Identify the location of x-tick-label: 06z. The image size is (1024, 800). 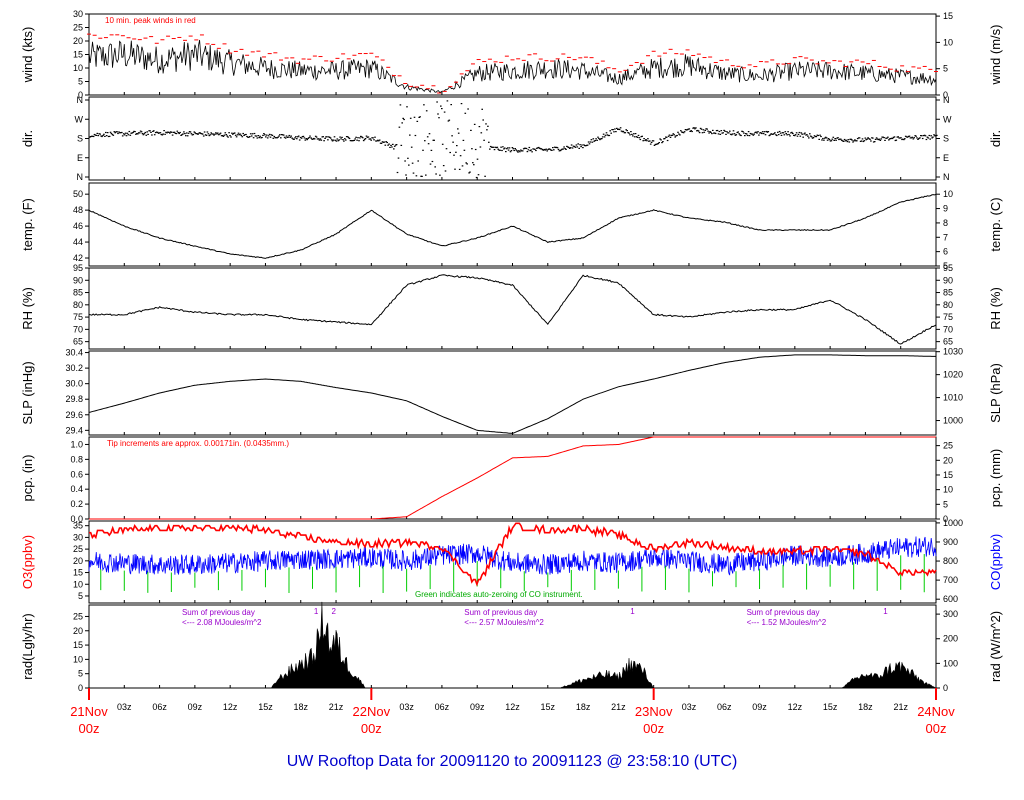
(724, 707).